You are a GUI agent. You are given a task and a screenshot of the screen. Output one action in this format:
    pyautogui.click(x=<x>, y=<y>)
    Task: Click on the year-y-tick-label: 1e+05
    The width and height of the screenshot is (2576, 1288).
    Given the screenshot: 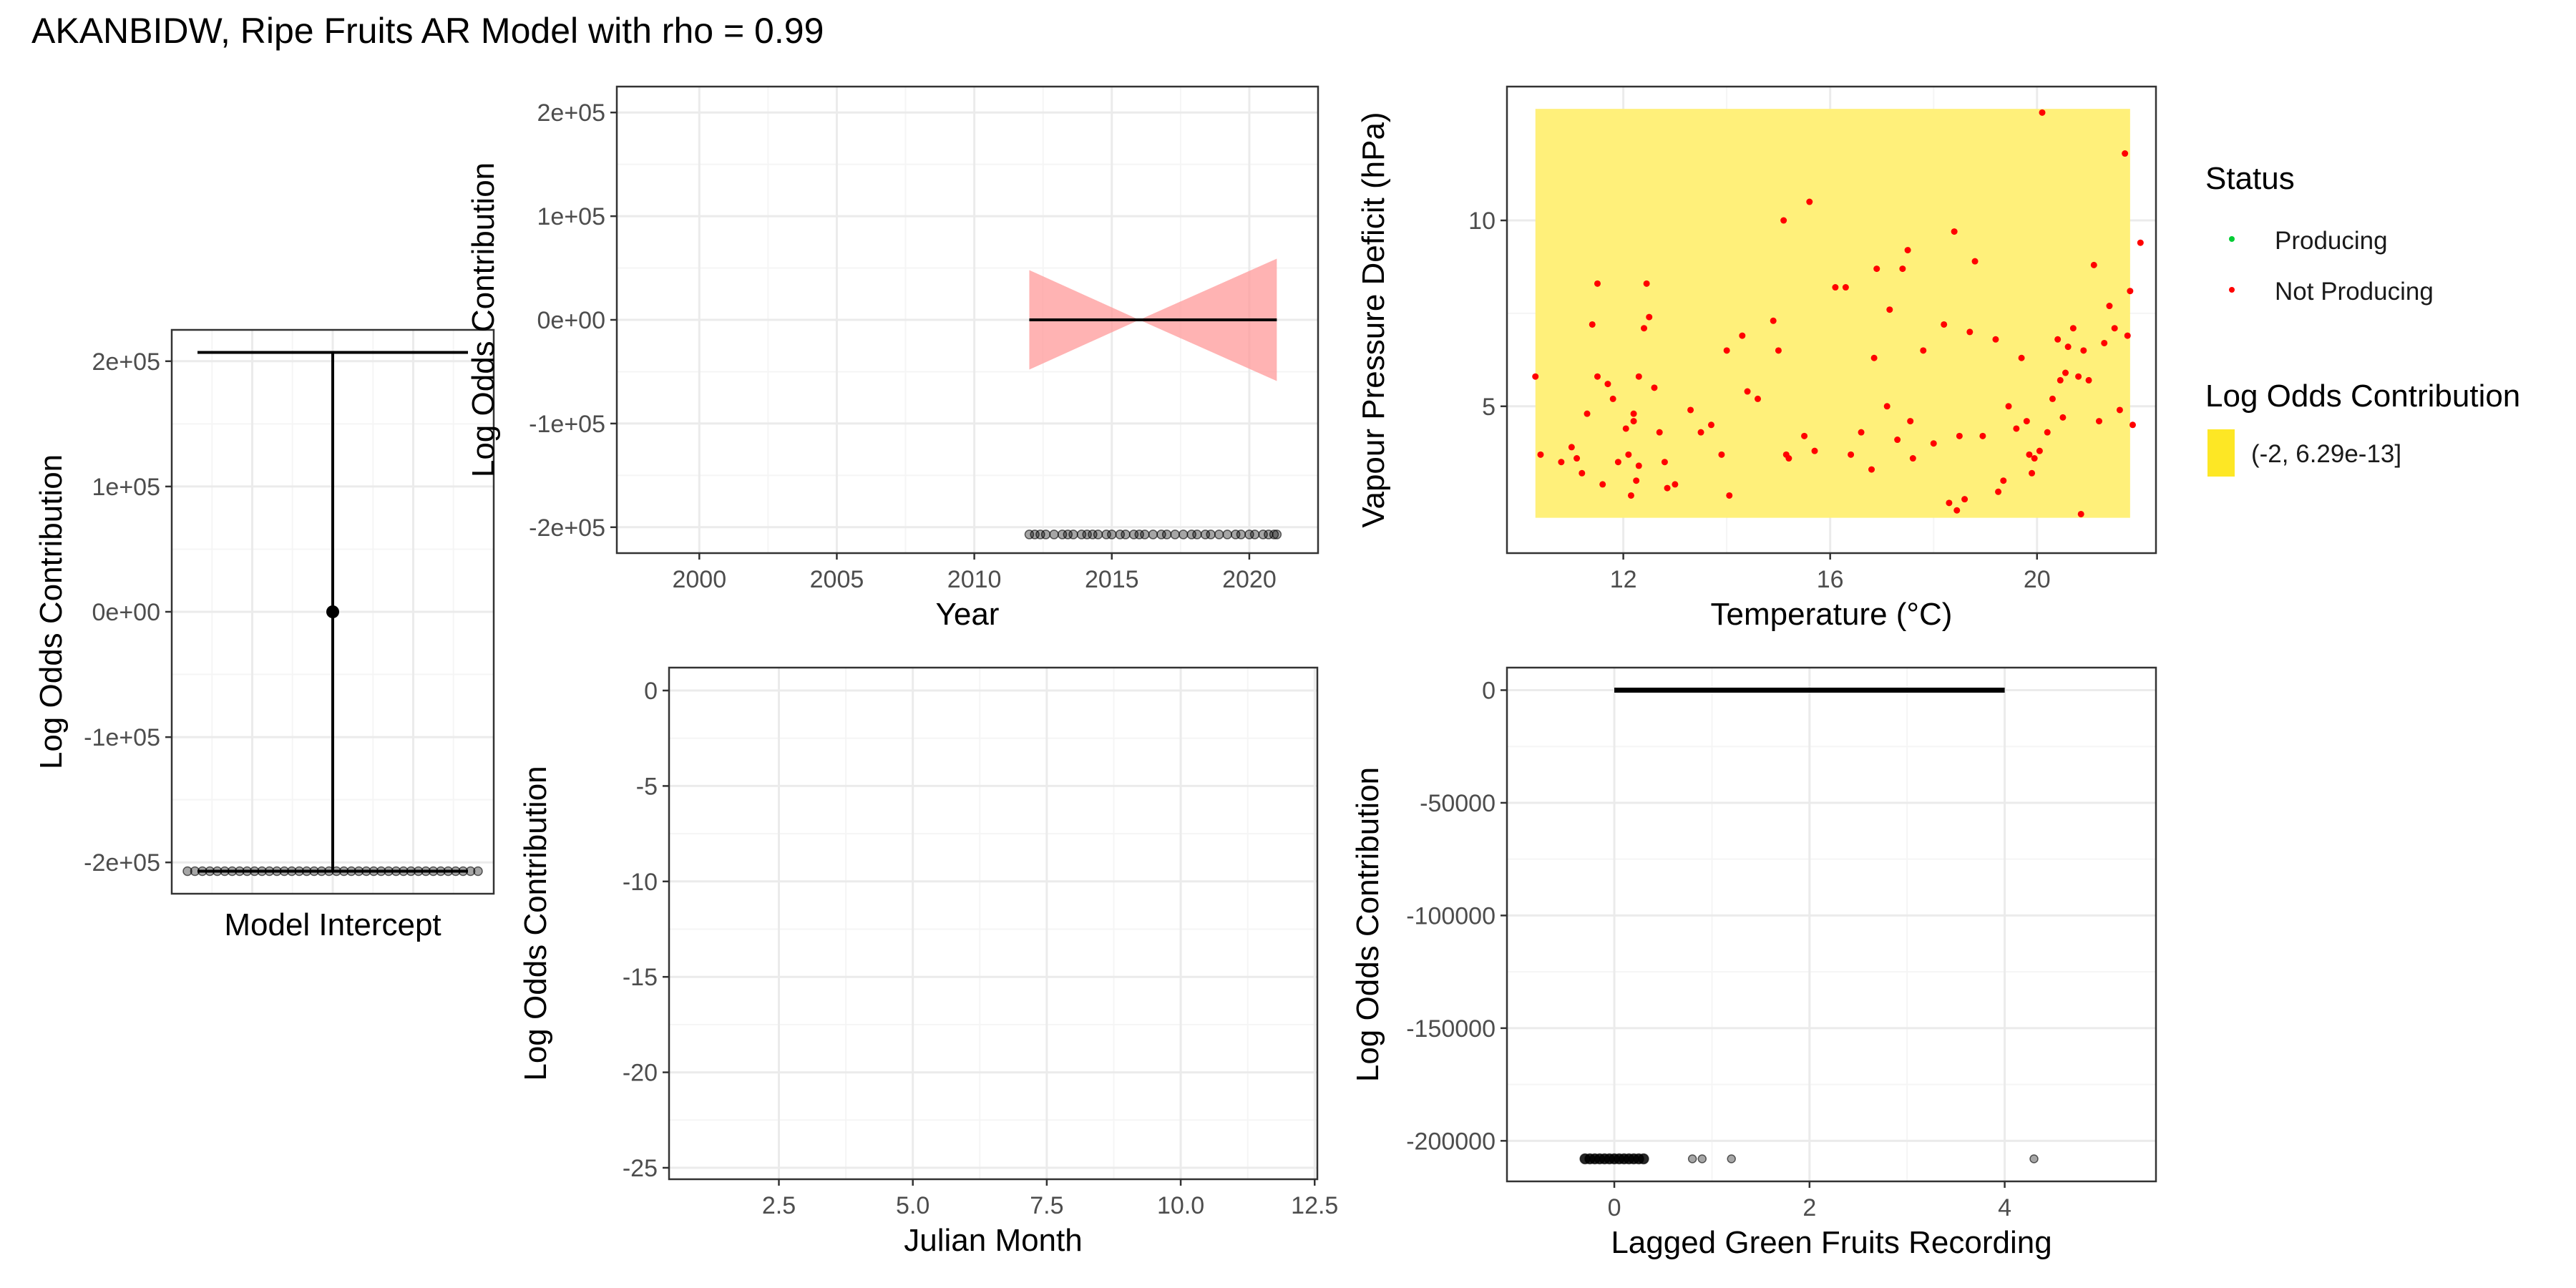 What is the action you would take?
    pyautogui.click(x=571, y=217)
    